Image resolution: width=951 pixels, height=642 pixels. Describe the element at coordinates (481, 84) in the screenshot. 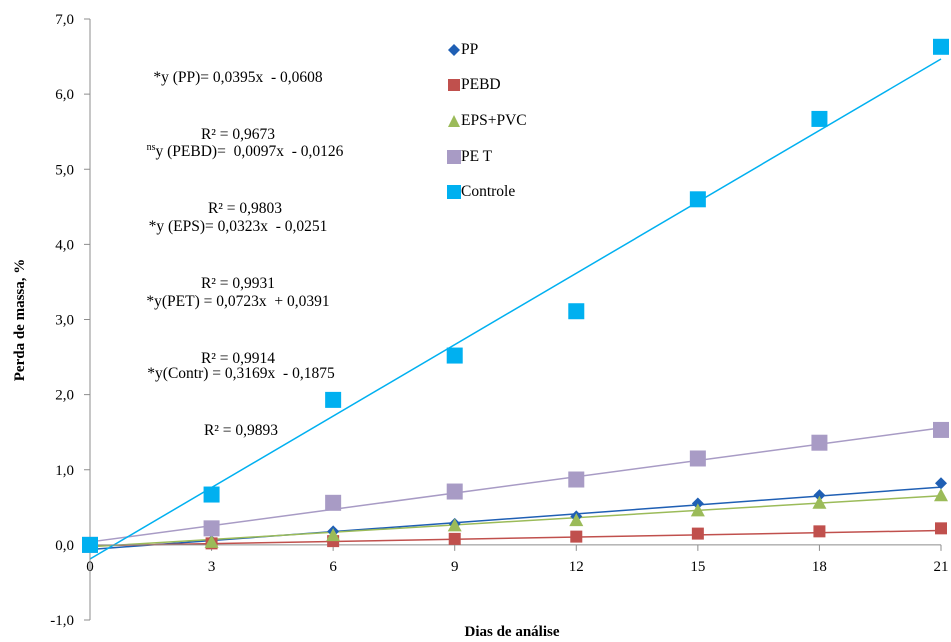

I see `legend-label-pebd: PEBD` at that location.